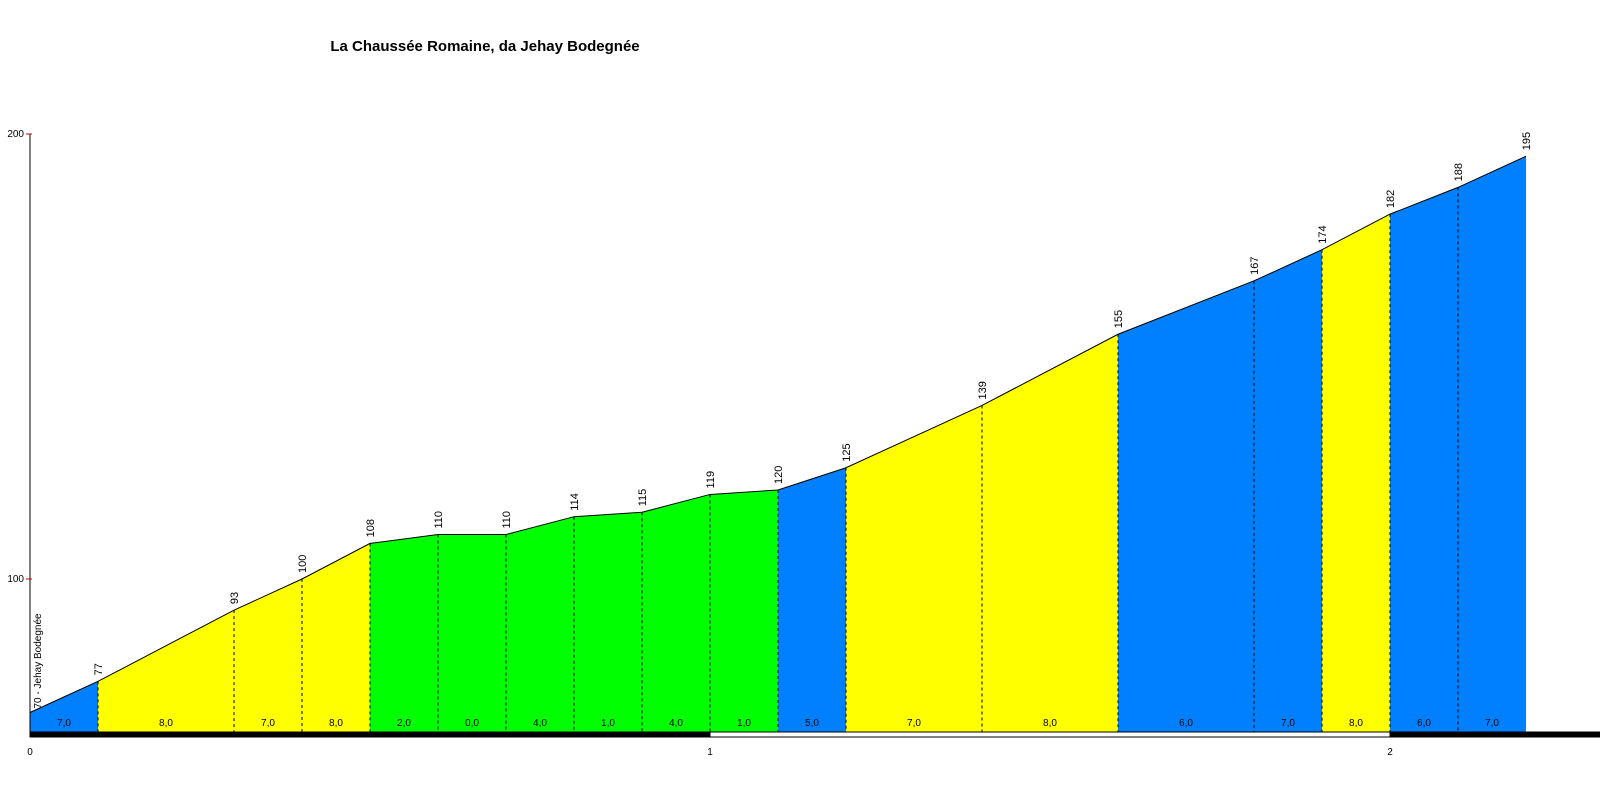 Image resolution: width=1600 pixels, height=800 pixels. Describe the element at coordinates (15, 134) in the screenshot. I see `y-tick-label: 200` at that location.